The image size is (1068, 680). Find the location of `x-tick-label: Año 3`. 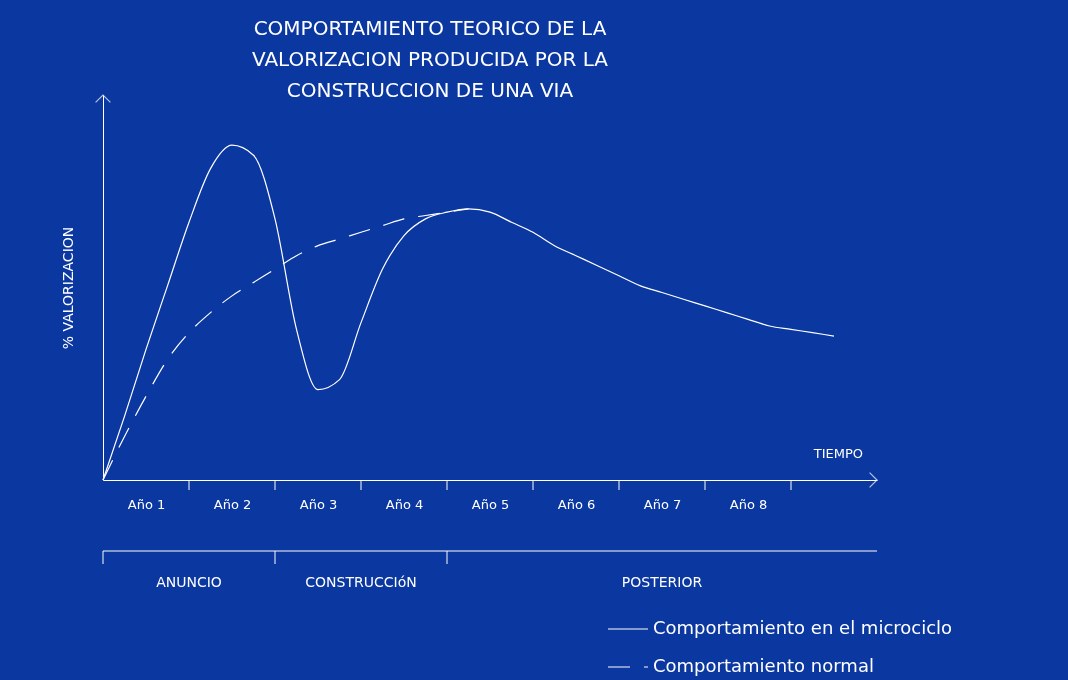

x-tick-label: Año 3 is located at coordinates (318, 504).